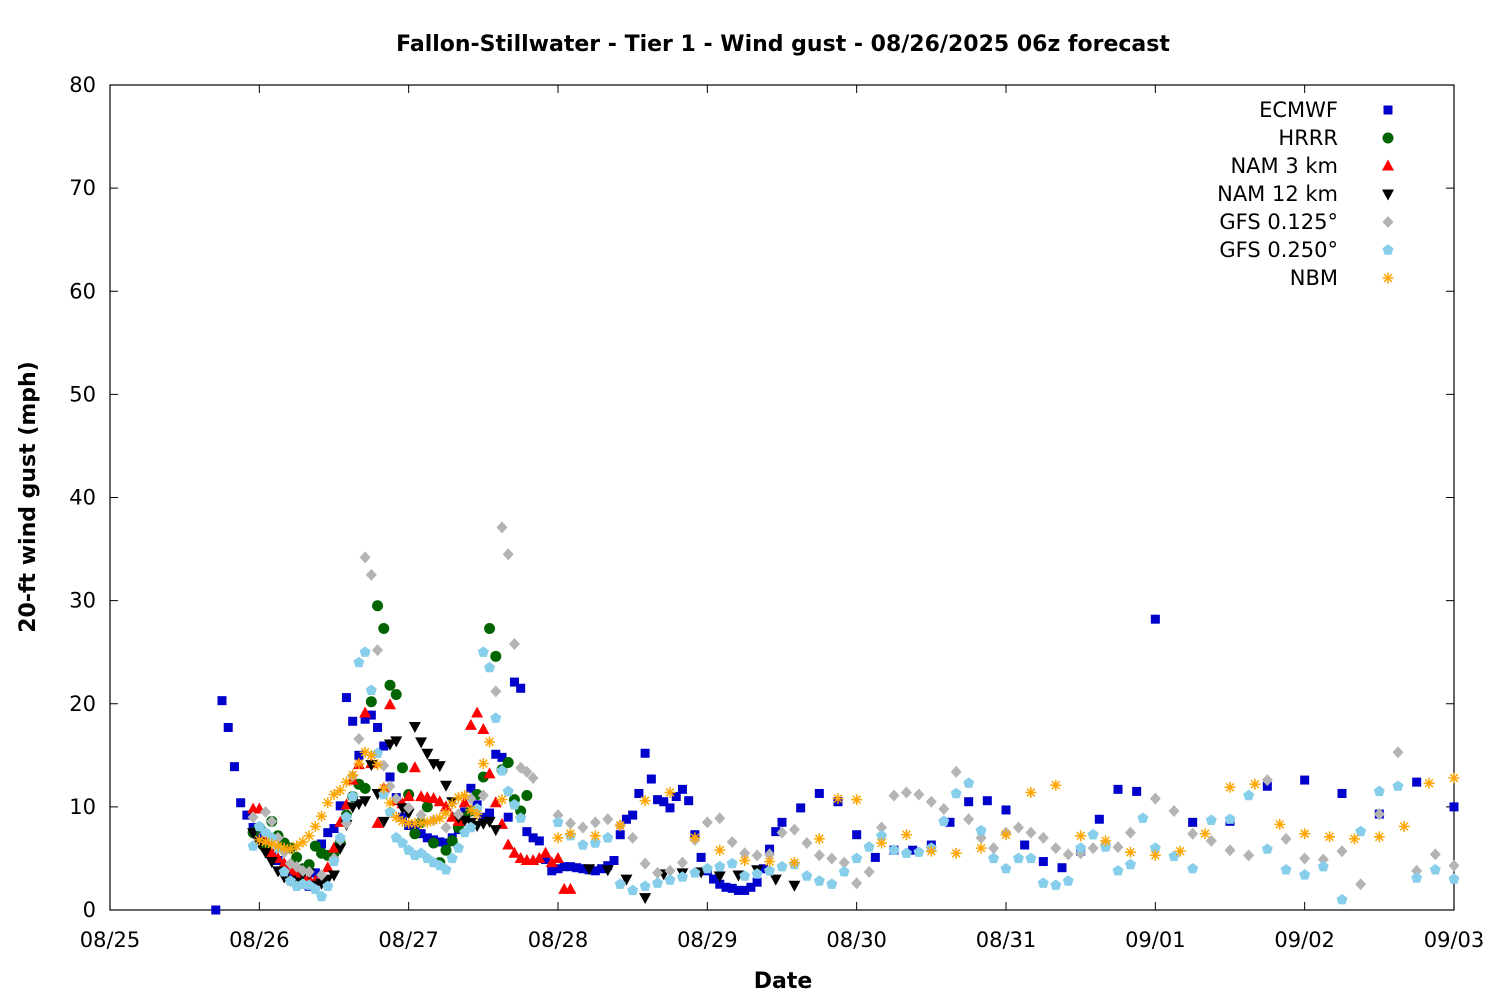 Image resolution: width=1500 pixels, height=1000 pixels. Describe the element at coordinates (1006, 940) in the screenshot. I see `x-tick-label: 08/31` at that location.